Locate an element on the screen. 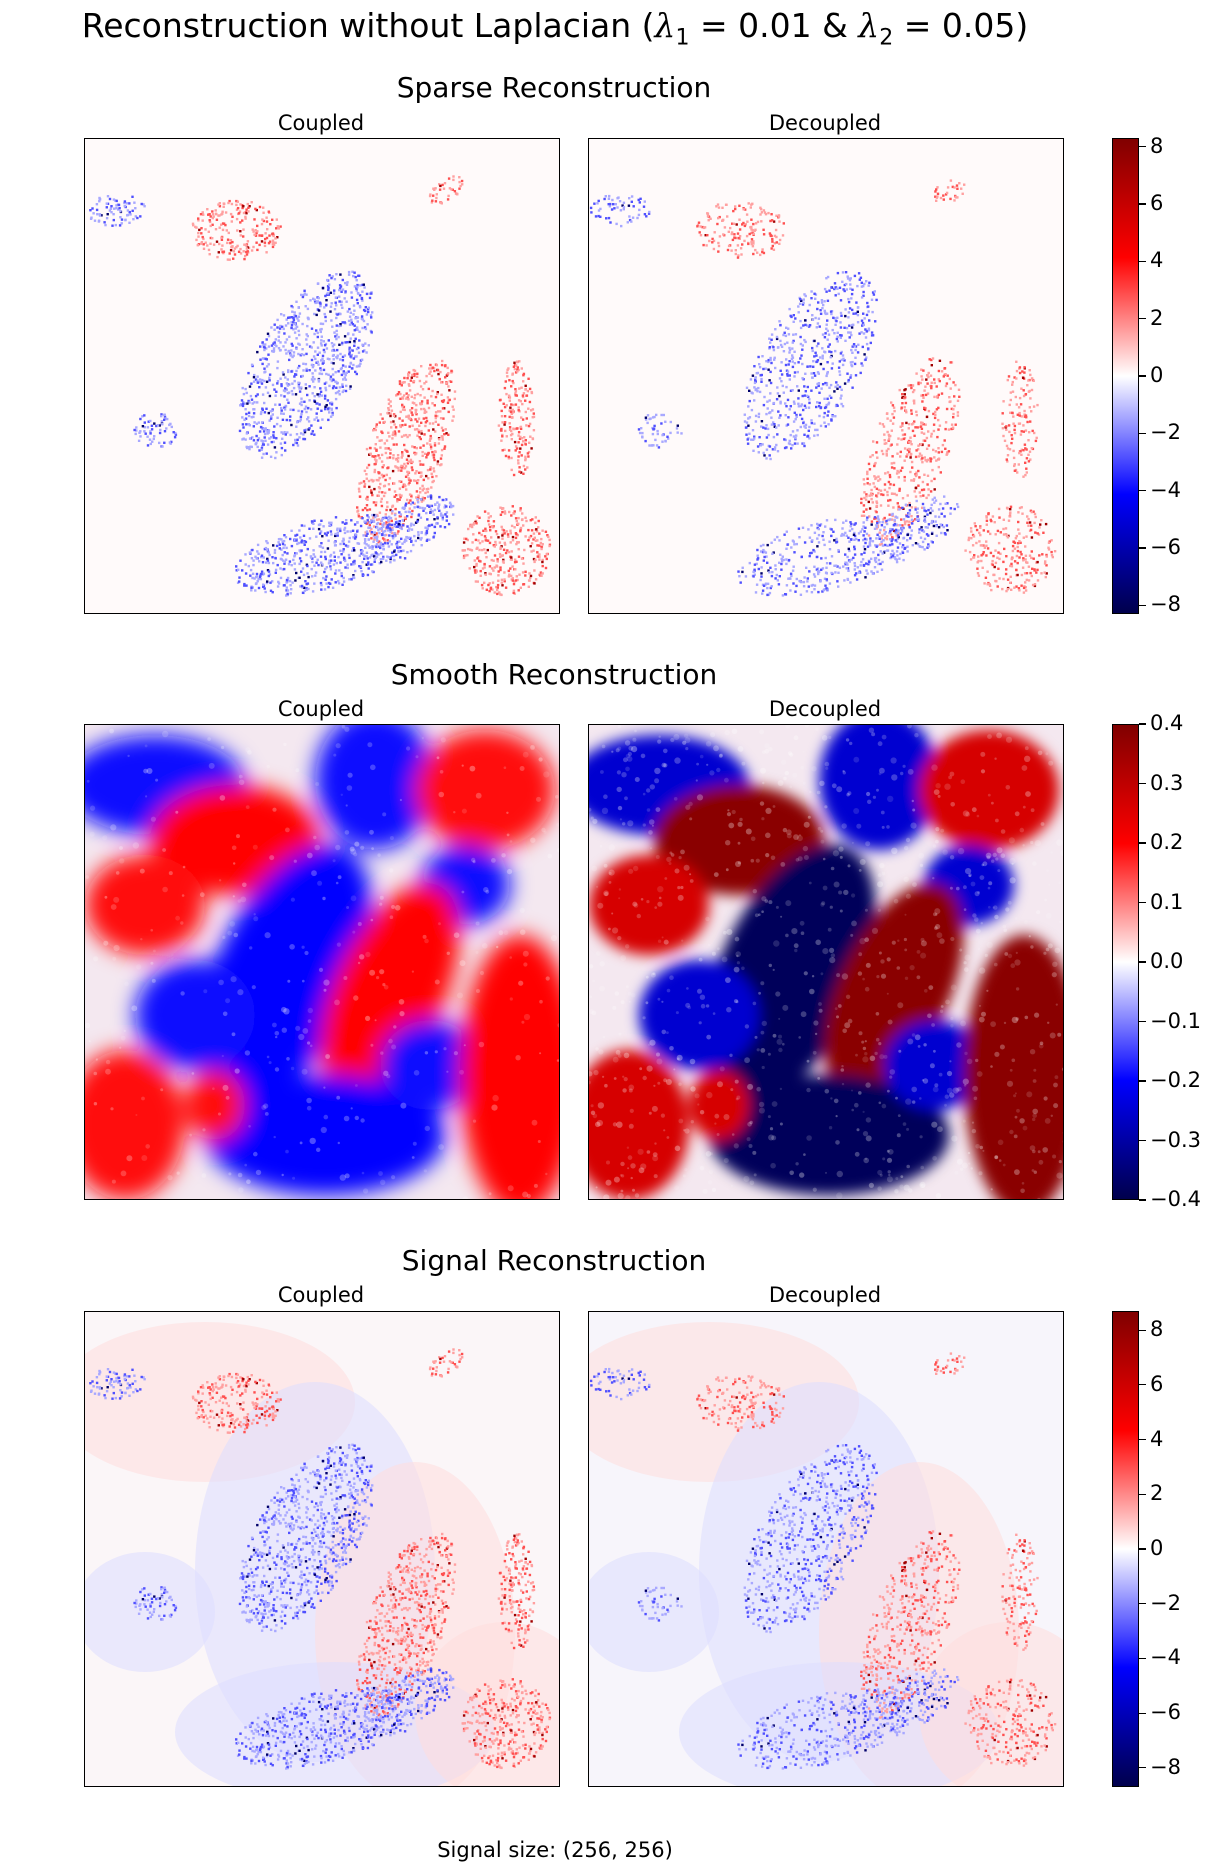  smooth-colorbar is located at coordinates (1125, 962).